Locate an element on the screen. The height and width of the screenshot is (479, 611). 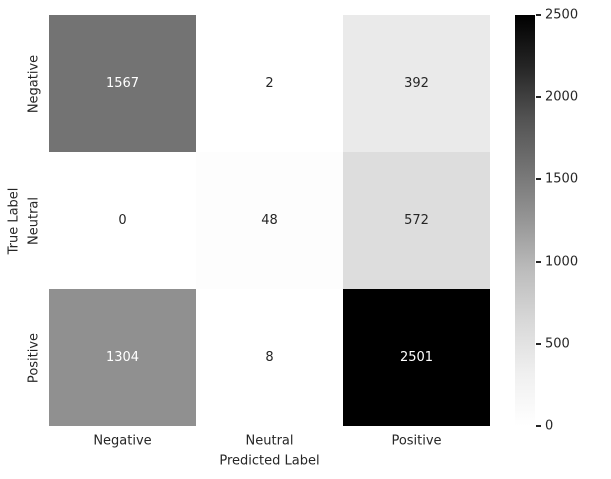
cell-value: 0 is located at coordinates (122, 220).